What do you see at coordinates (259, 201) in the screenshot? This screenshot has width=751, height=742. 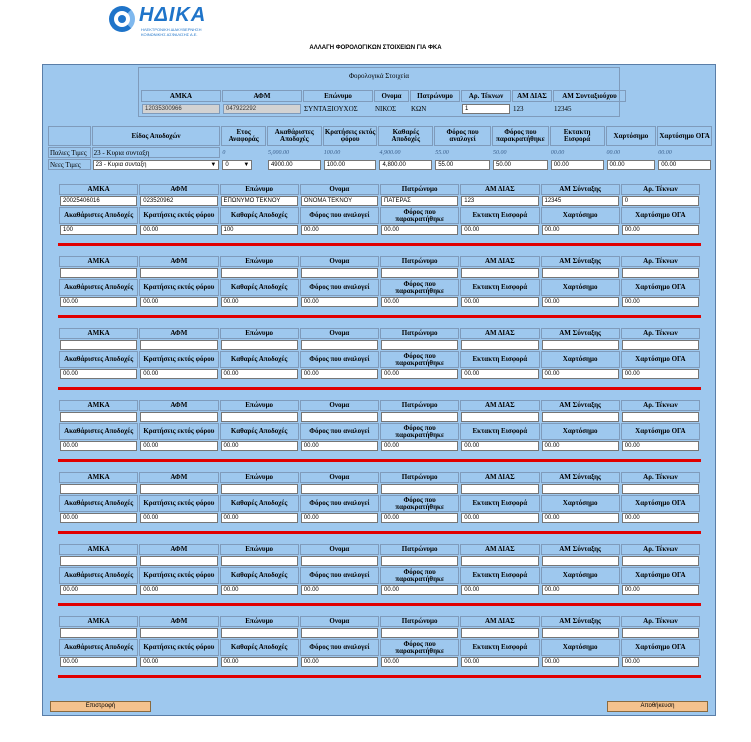 I see `child-surname-input: ΕΠΩΝΥΜΟ ΤΕΚΝΟΥ` at bounding box center [259, 201].